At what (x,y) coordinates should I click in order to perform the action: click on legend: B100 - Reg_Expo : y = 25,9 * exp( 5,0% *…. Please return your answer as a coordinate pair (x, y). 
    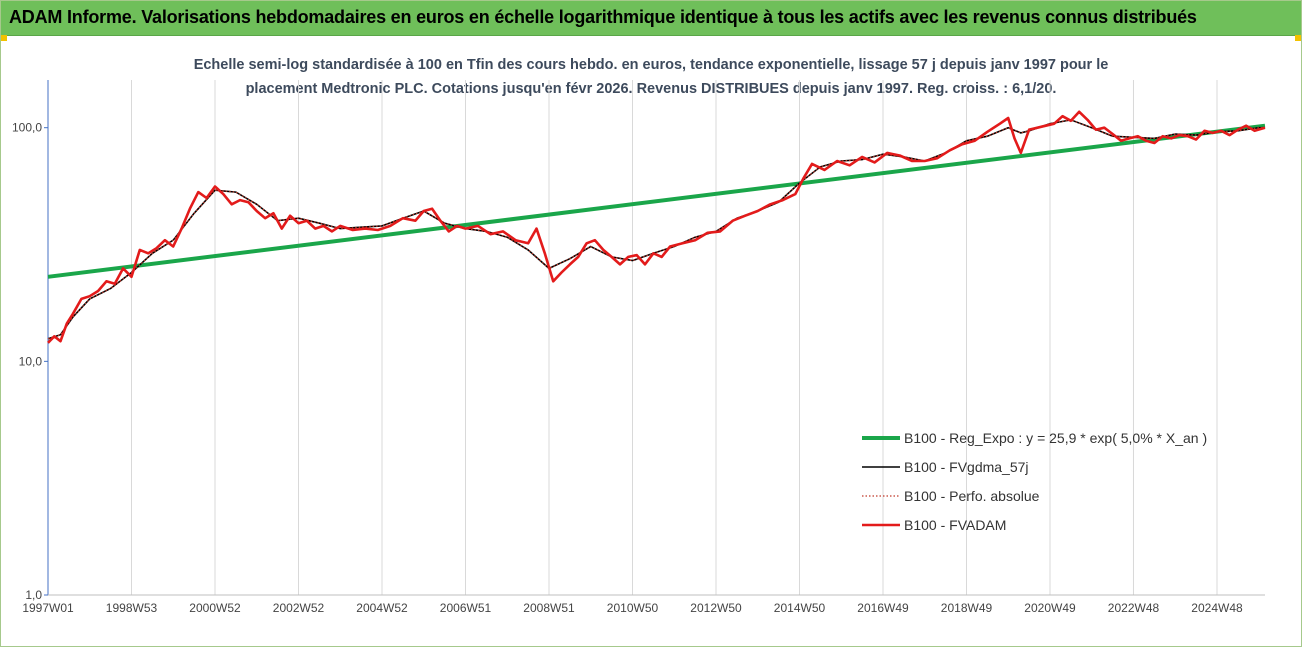
    Looking at the image, I should click on (1034, 481).